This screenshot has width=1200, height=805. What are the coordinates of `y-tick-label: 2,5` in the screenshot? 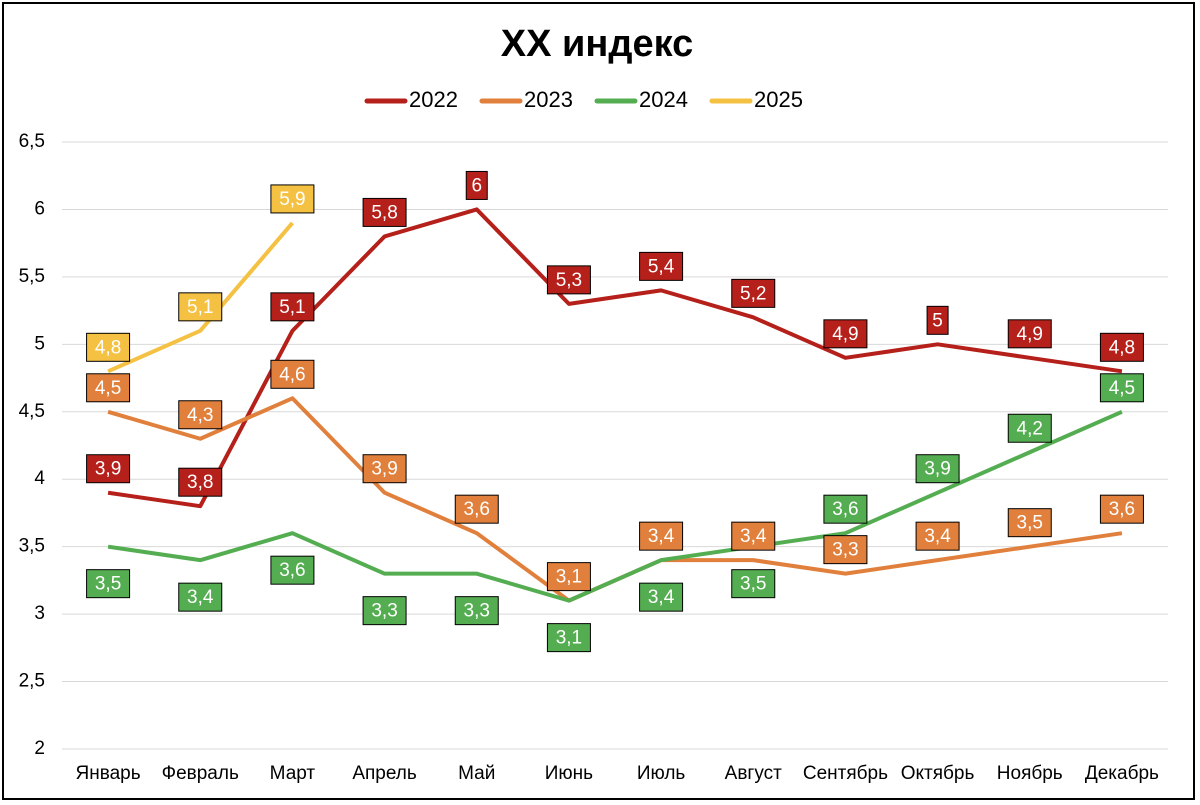 It's located at (32, 681).